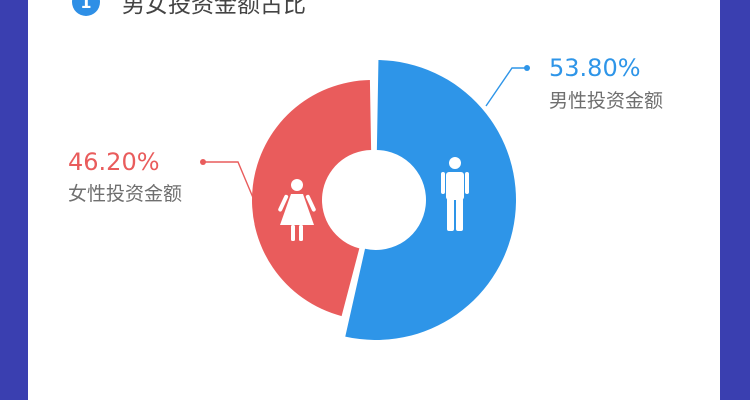 The image size is (750, 400). What do you see at coordinates (455, 194) in the screenshot?
I see `male-person-icon` at bounding box center [455, 194].